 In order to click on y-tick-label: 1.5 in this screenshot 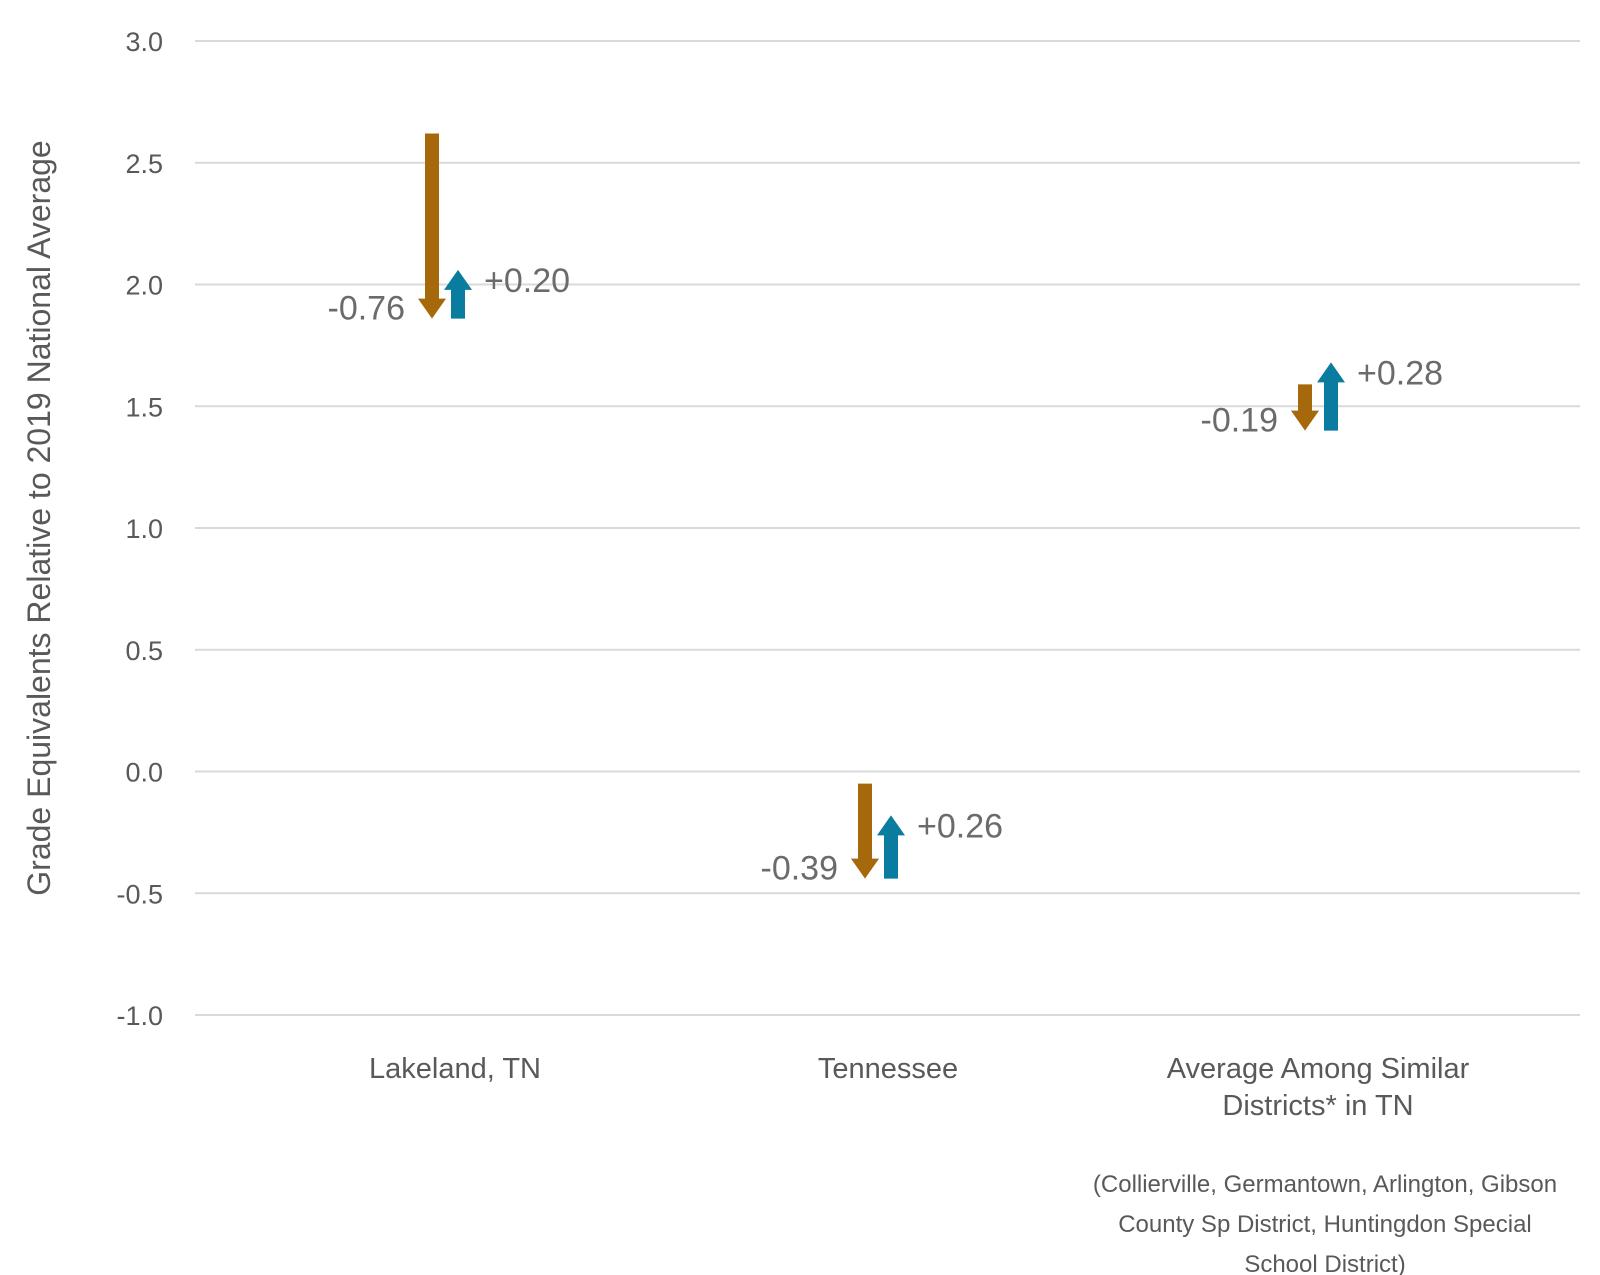, I will do `click(144, 407)`.